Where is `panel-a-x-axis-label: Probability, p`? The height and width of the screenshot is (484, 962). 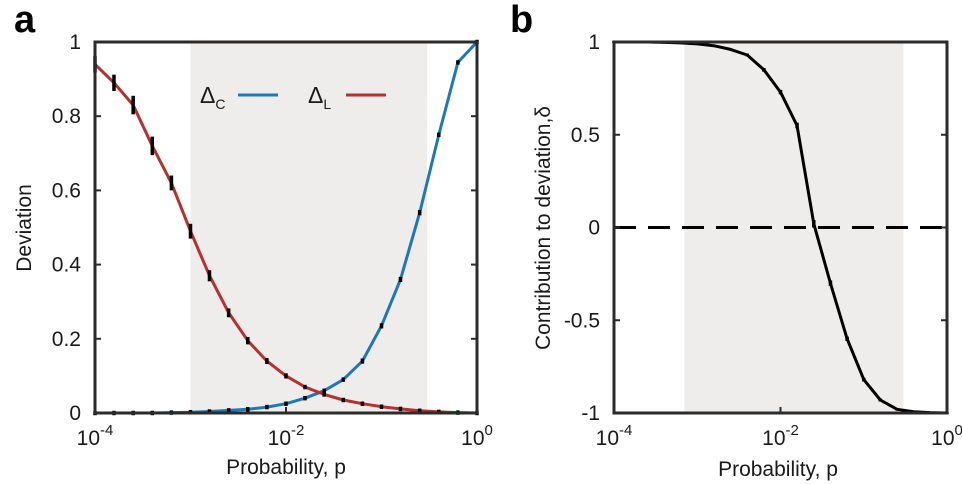 panel-a-x-axis-label: Probability, p is located at coordinates (286, 467).